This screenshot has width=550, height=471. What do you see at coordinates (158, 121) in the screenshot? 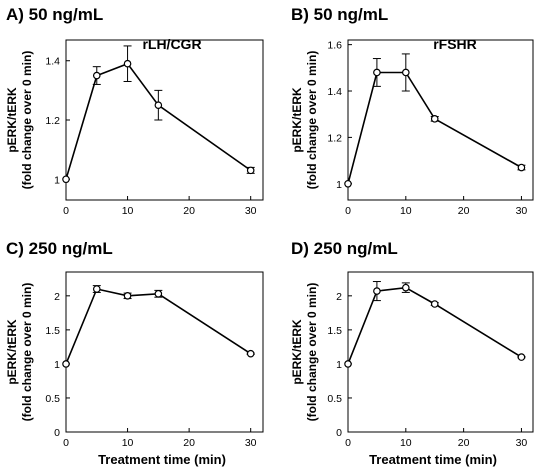
I see `panel-a-series-line` at bounding box center [158, 121].